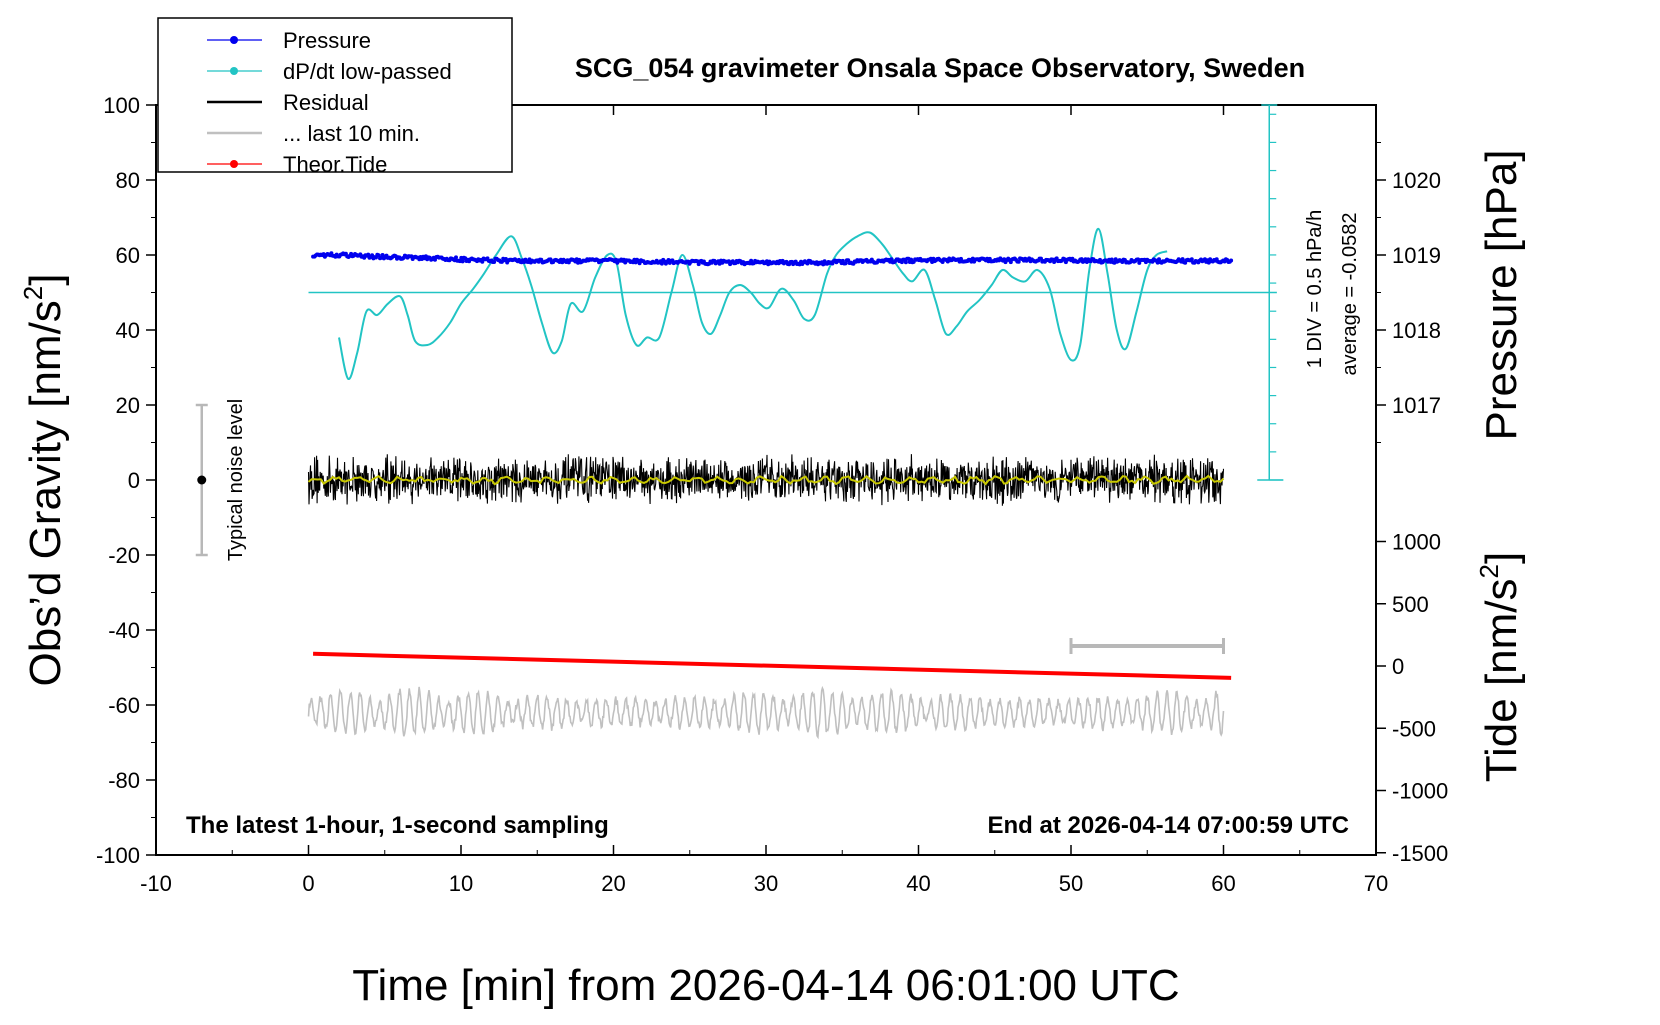 This screenshot has width=1660, height=1025. Describe the element at coordinates (1416, 180) in the screenshot. I see `y-tick-label-pressure: 1020` at that location.